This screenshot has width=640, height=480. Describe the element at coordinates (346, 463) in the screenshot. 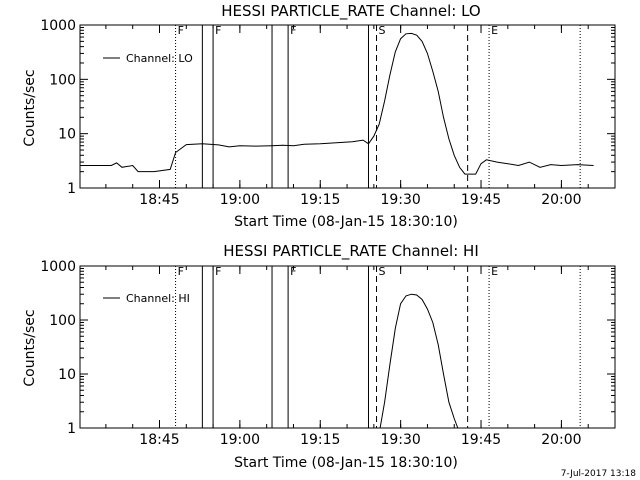

I see `panel-hi-xlabel: Start Time (08-Jan-15 18:30:10)` at that location.